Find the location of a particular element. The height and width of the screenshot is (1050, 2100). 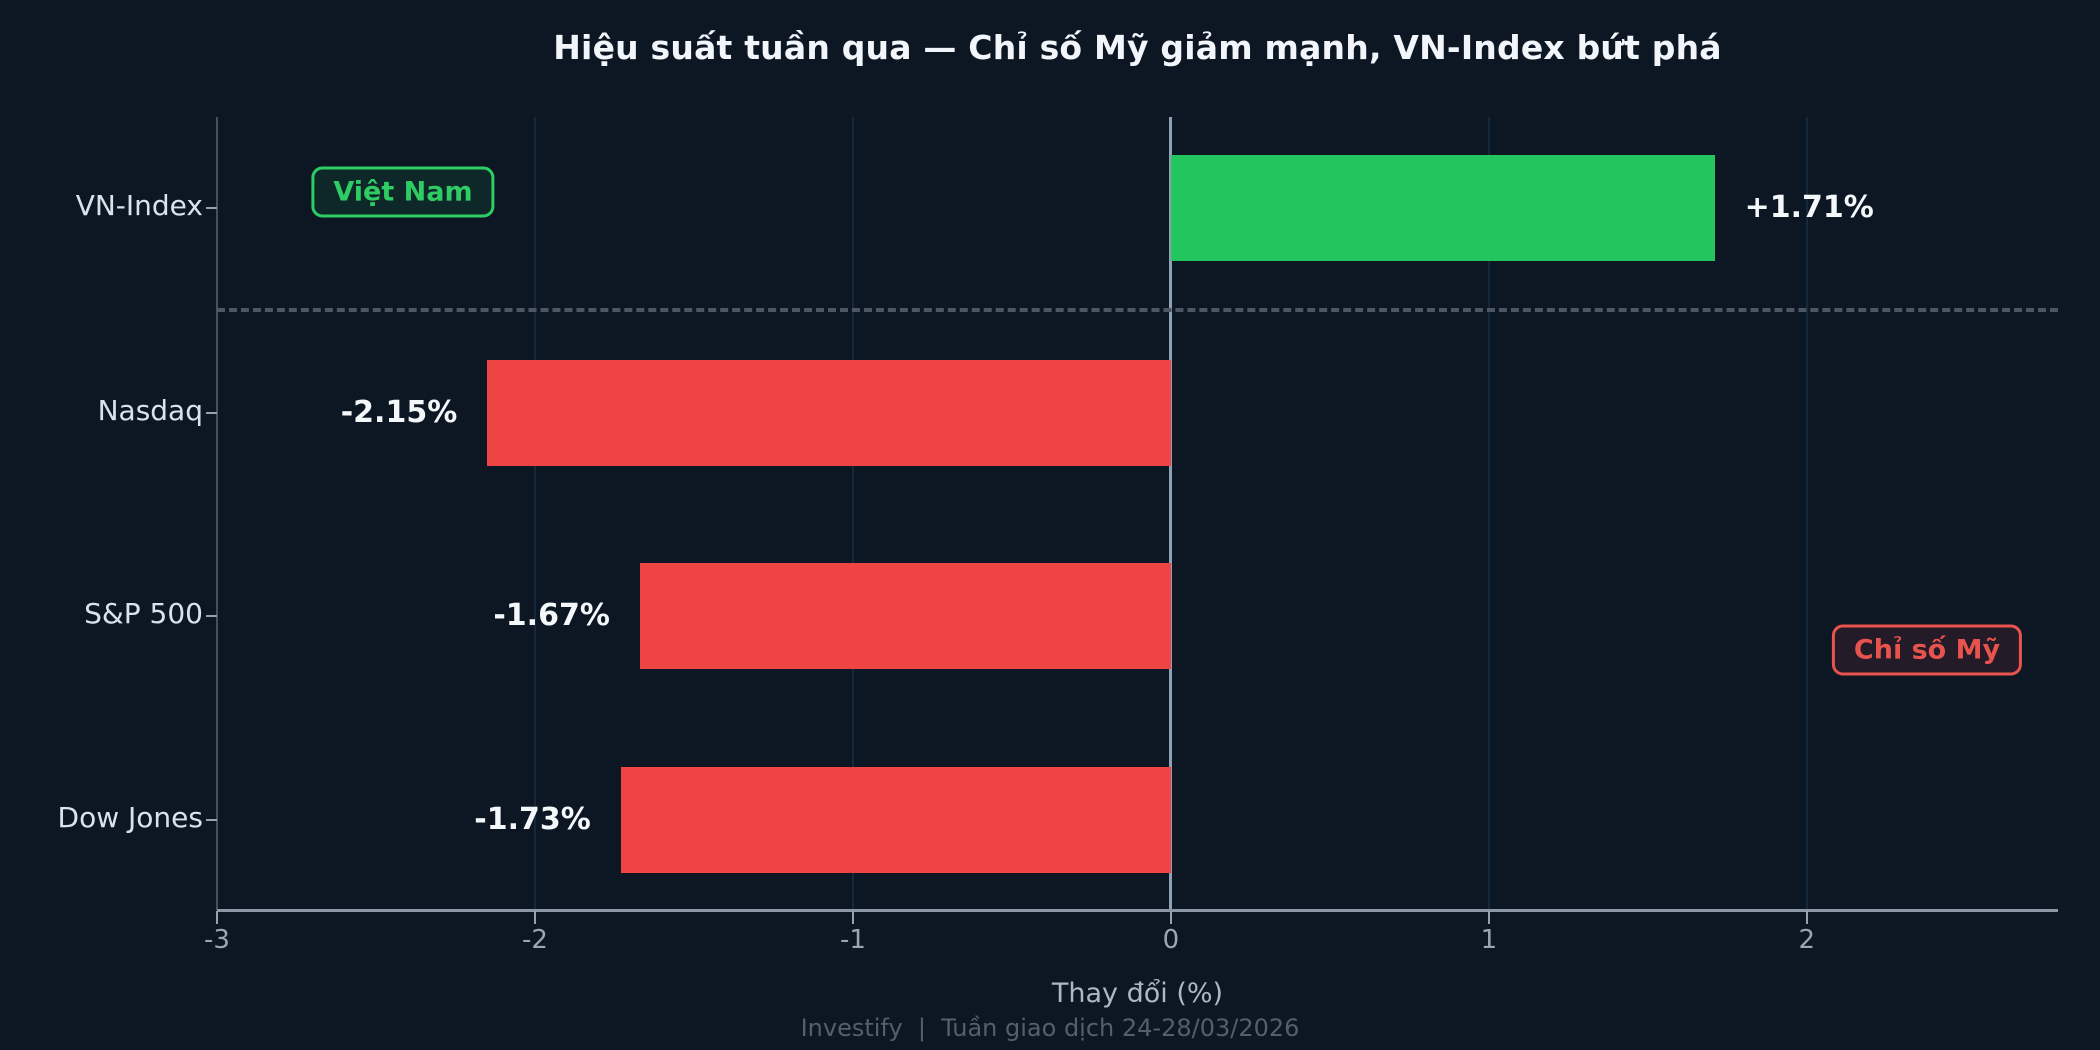

separator-line is located at coordinates (1137, 310).